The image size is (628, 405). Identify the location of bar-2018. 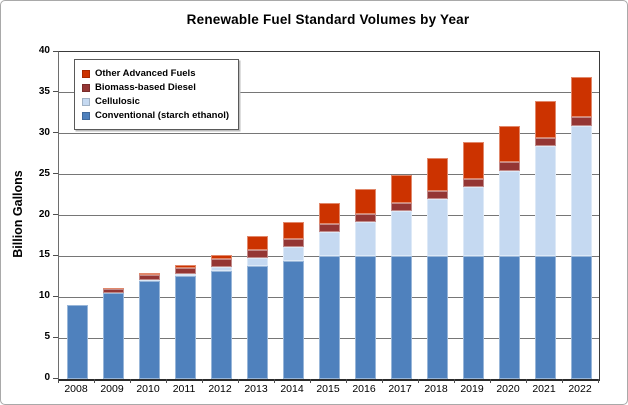
(437, 268).